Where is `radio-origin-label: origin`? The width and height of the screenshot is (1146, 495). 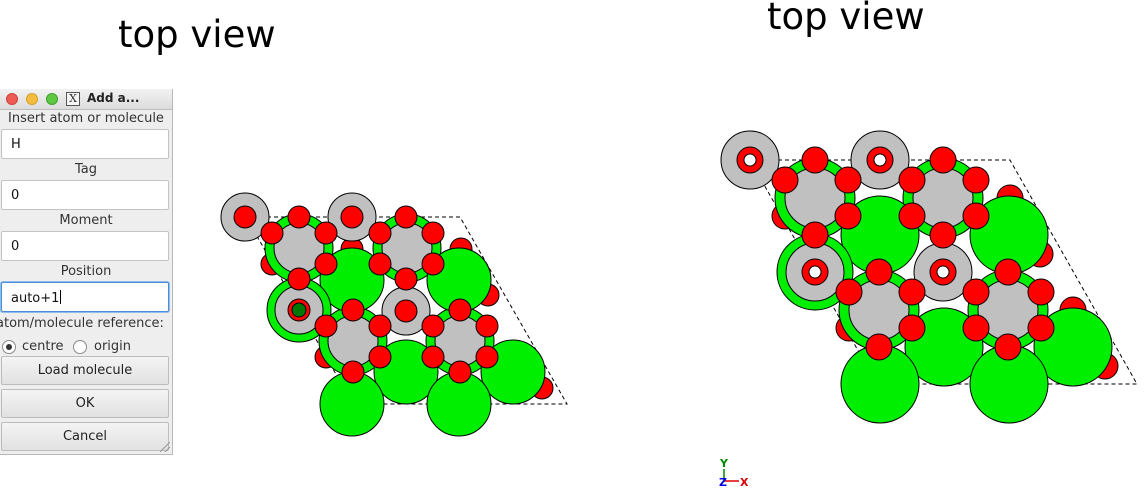 radio-origin-label: origin is located at coordinates (113, 346).